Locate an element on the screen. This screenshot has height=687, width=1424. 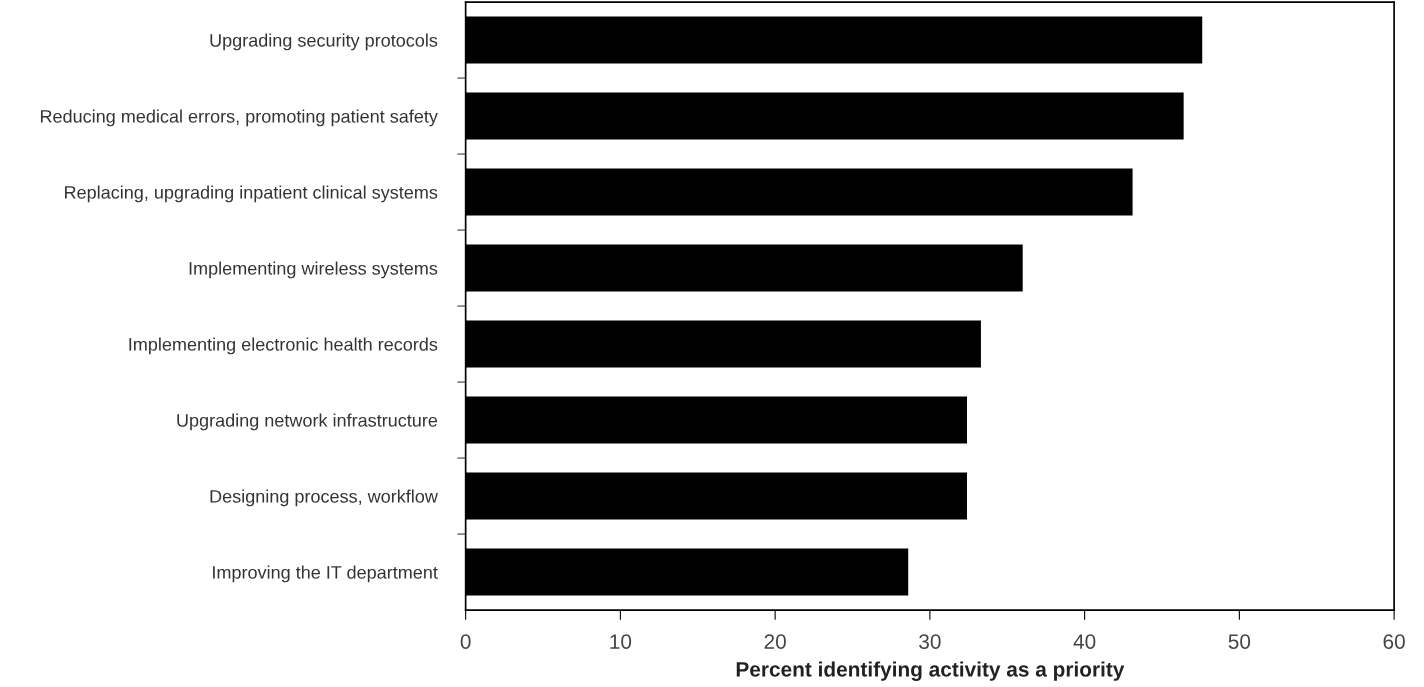
x-tick-label: 60 is located at coordinates (1394, 641).